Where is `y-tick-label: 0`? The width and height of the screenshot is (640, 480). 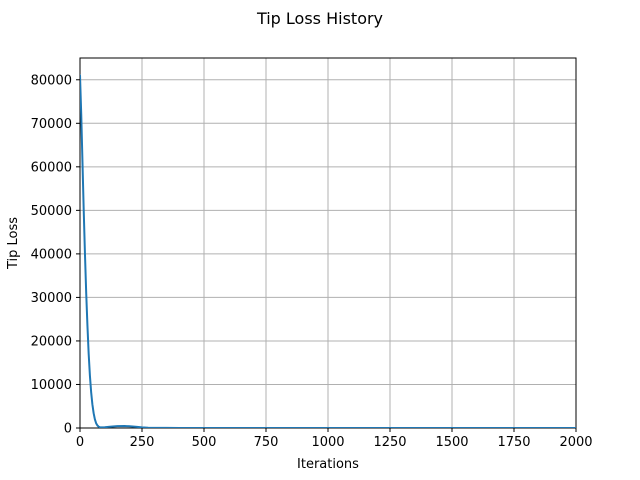 y-tick-label: 0 is located at coordinates (68, 429).